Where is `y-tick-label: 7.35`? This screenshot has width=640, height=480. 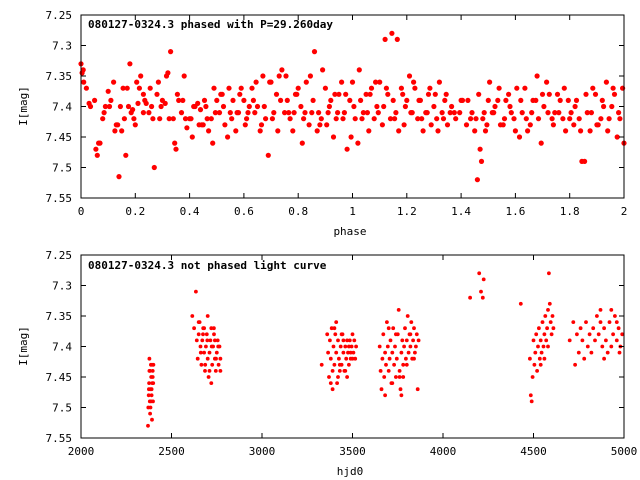 y-tick-label: 7.35 is located at coordinates (59, 316).